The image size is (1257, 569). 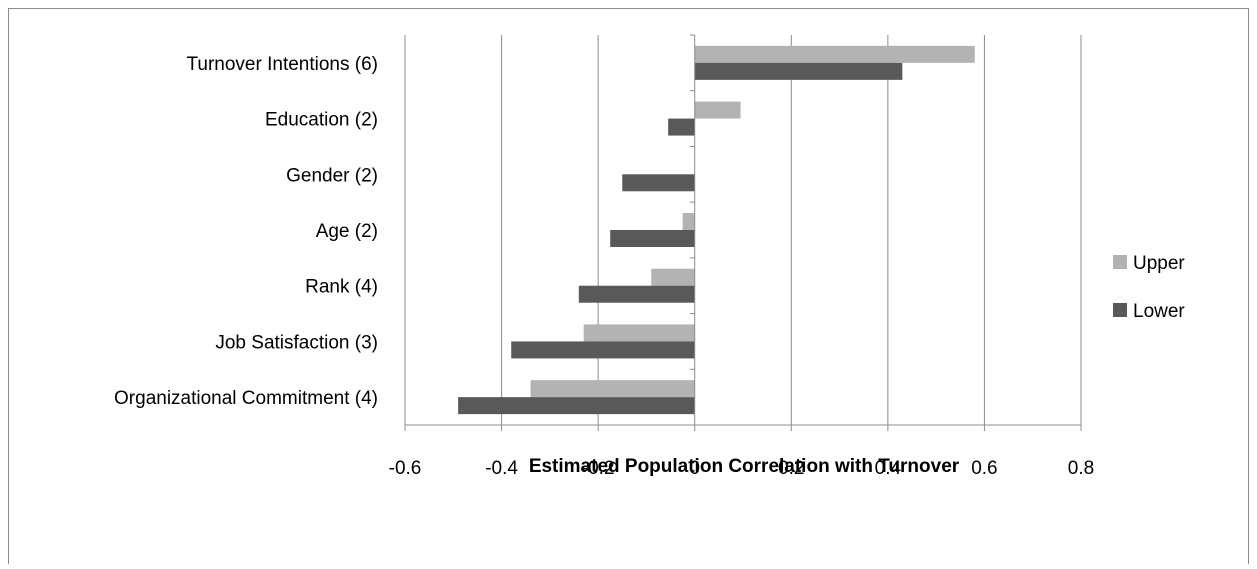 I want to click on legend-swatch-lower, so click(x=1120, y=310).